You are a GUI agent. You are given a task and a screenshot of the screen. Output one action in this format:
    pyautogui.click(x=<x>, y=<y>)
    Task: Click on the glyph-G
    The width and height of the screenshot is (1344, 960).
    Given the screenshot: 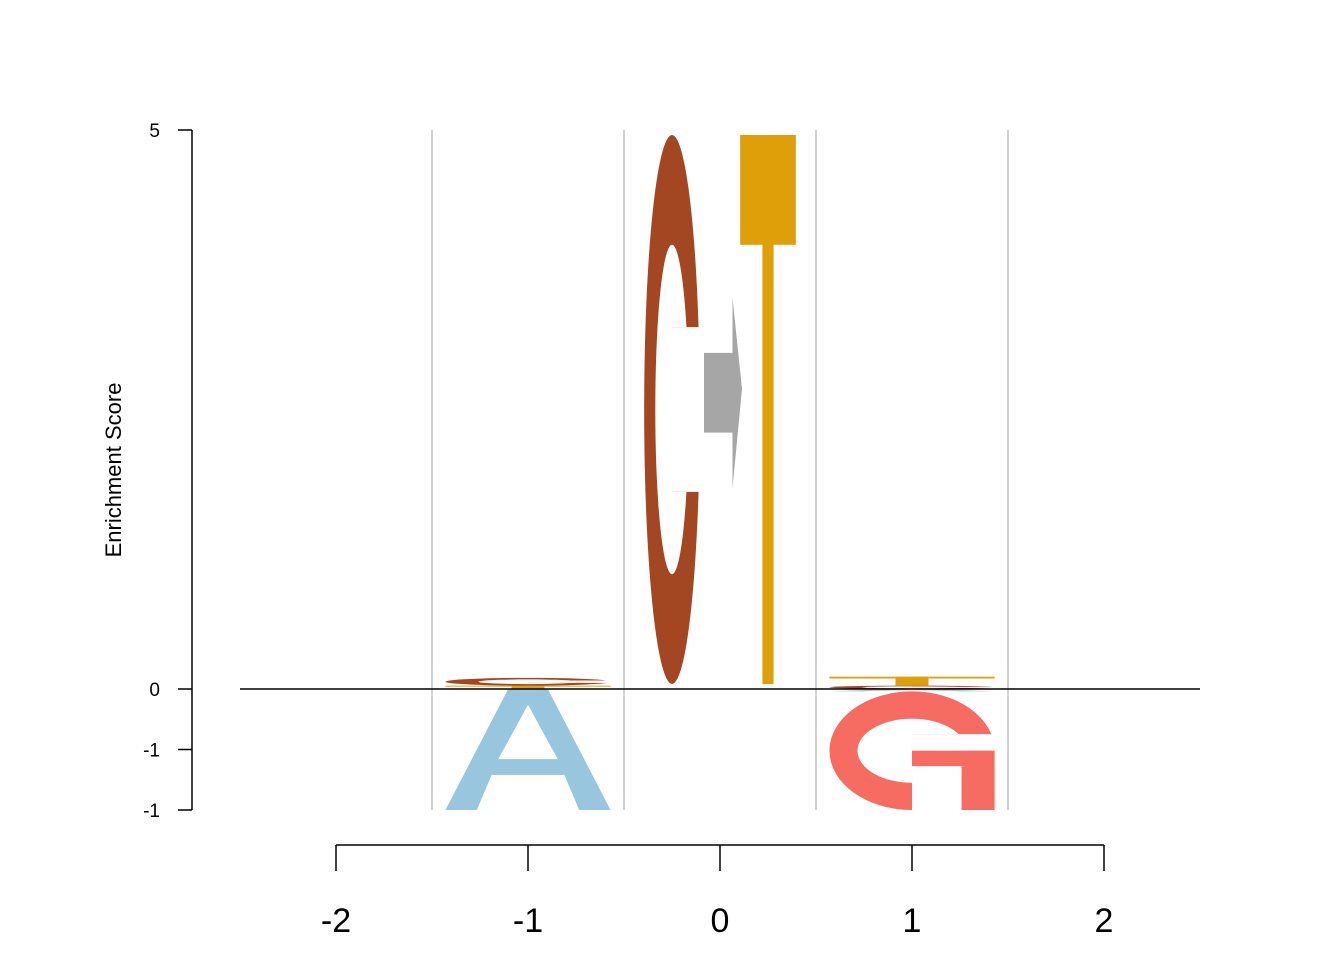 What is the action you would take?
    pyautogui.click(x=912, y=751)
    